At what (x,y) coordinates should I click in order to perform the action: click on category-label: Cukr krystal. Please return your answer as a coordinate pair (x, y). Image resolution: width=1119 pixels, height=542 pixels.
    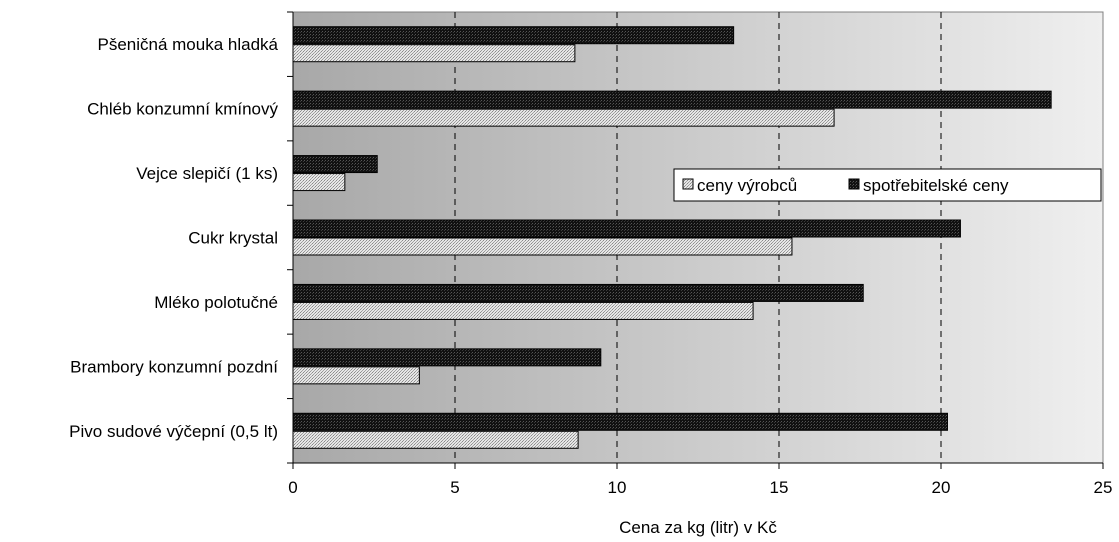
    Looking at the image, I should click on (233, 238).